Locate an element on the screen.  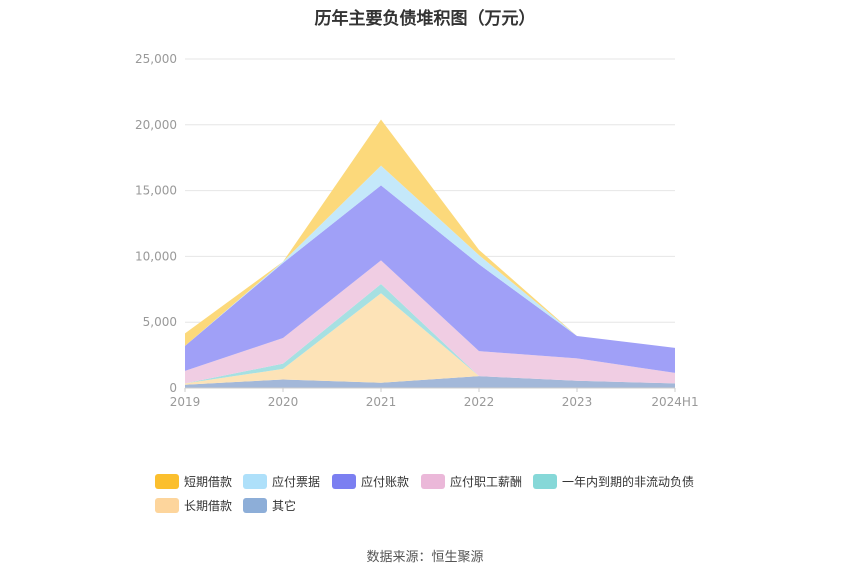
legend-item-employee-pay: 应付职工薪酬 is located at coordinates (471, 481).